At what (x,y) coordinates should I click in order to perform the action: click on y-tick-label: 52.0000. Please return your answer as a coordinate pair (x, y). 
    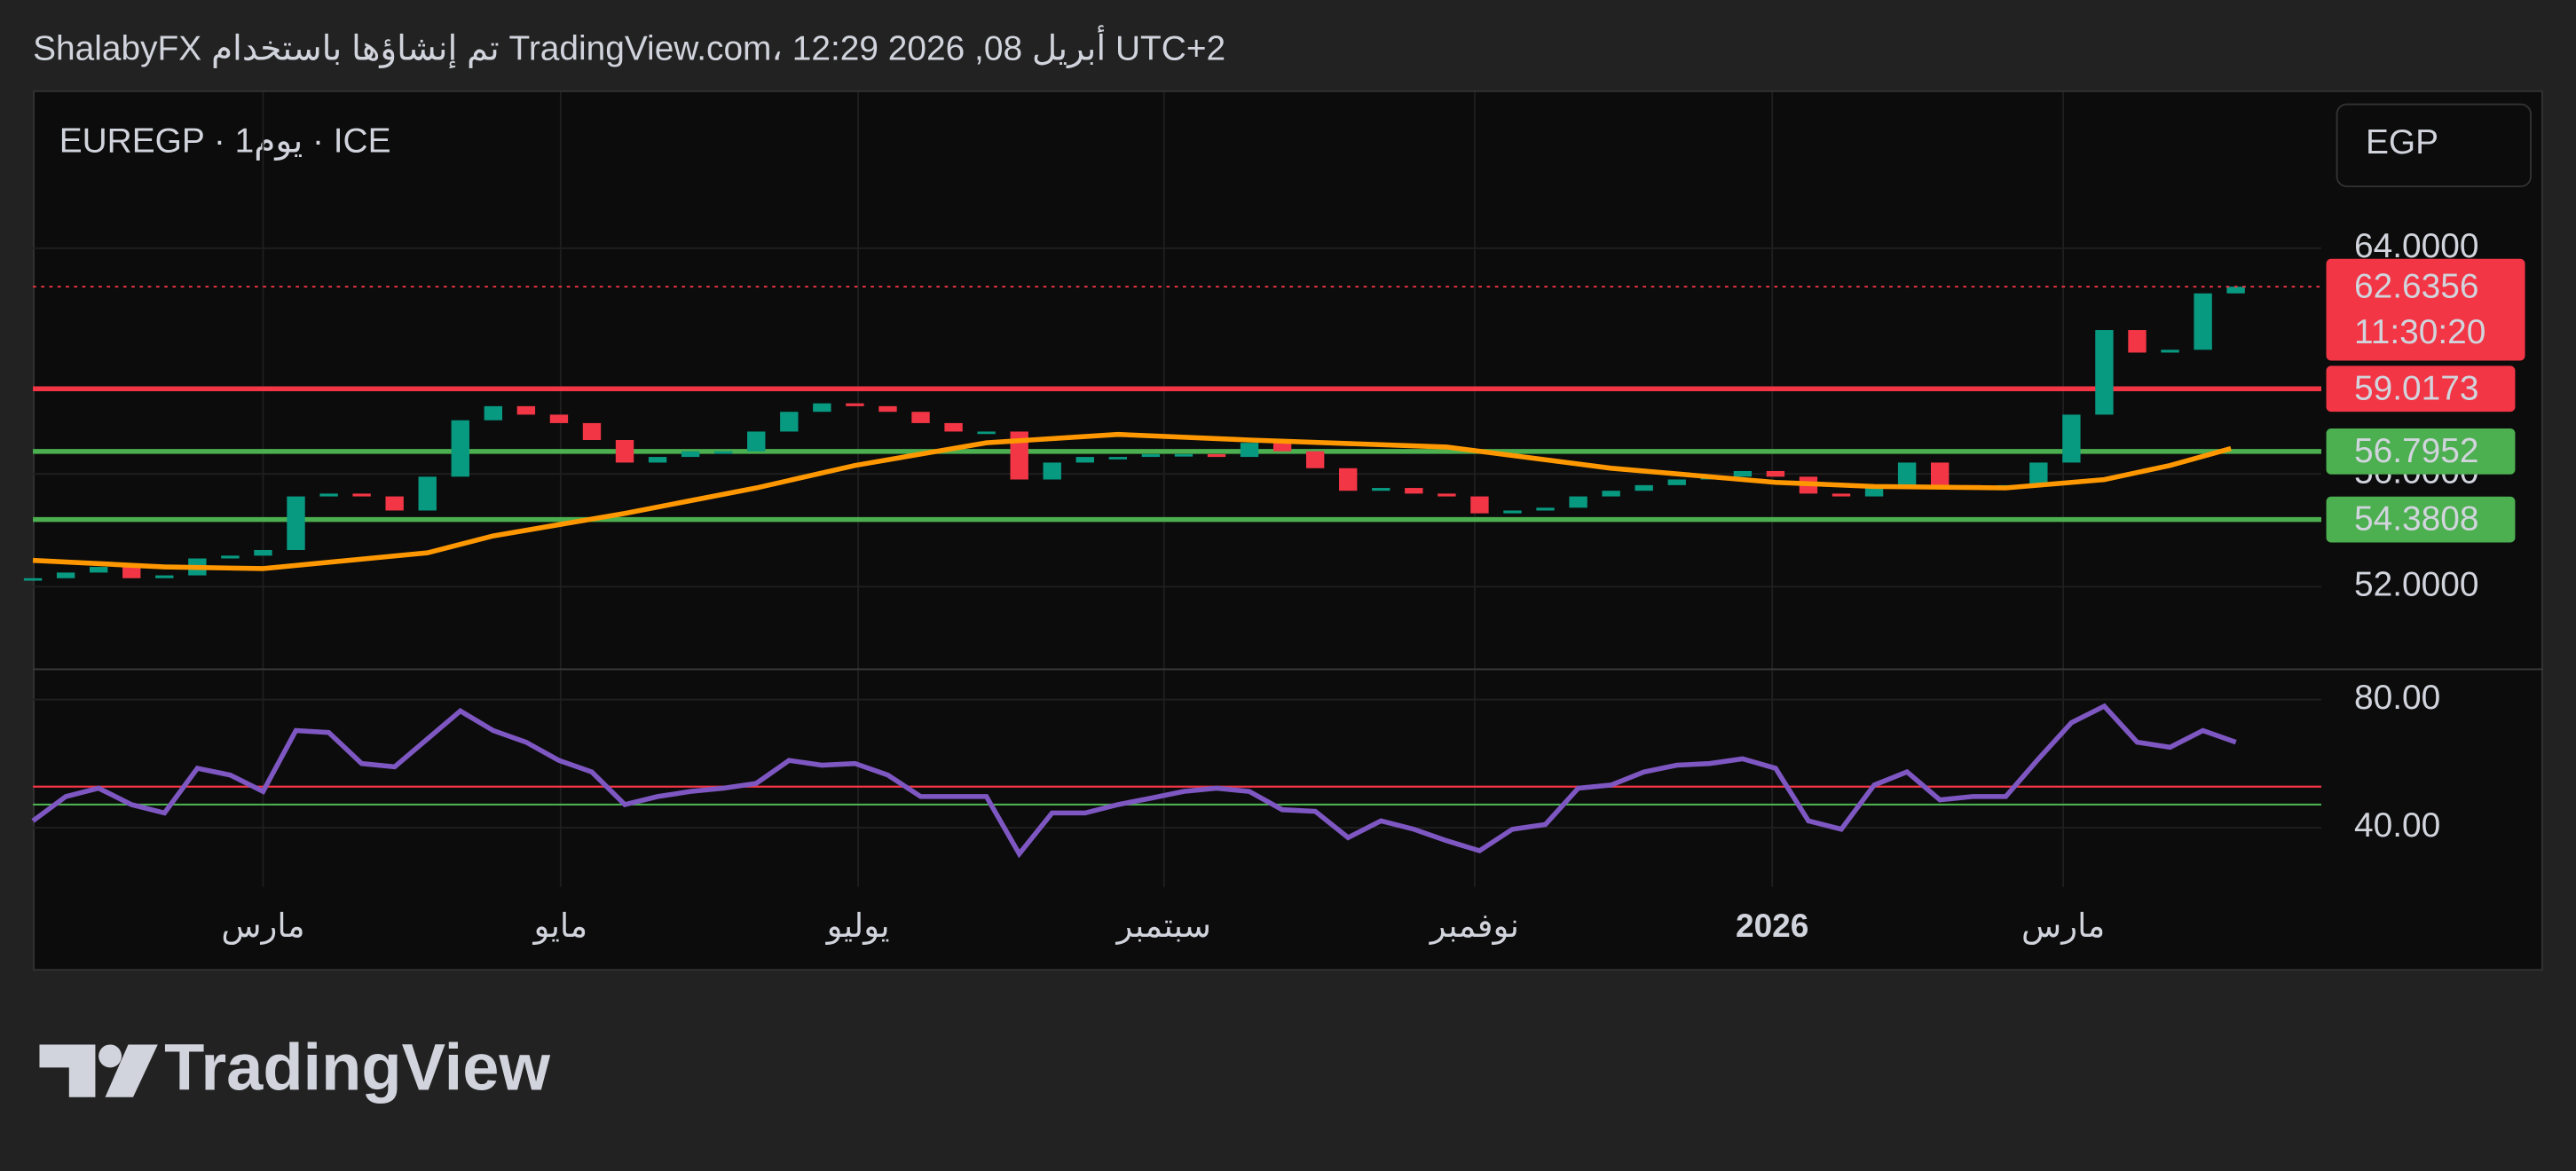
    Looking at the image, I should click on (2416, 585).